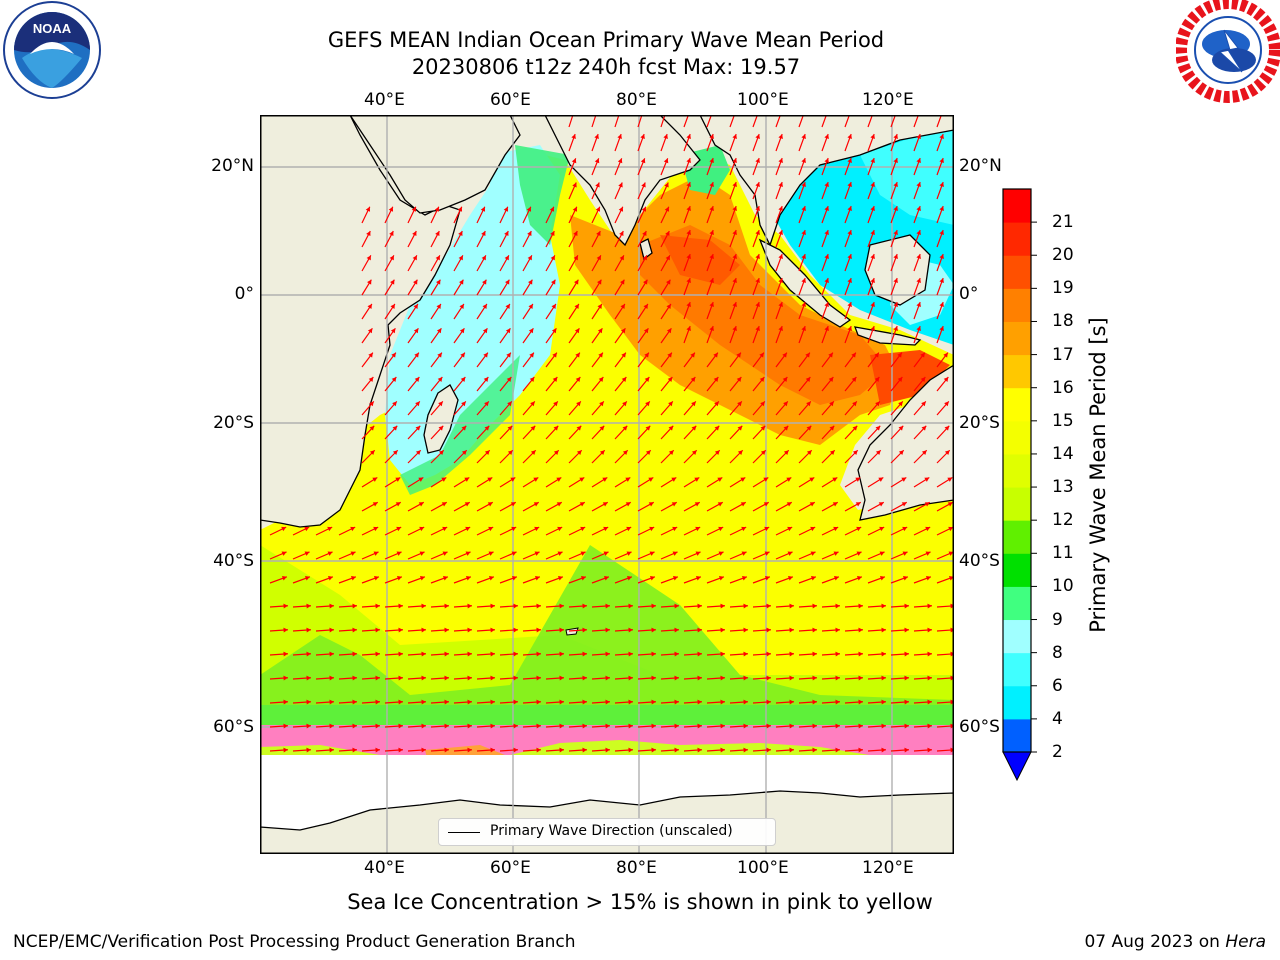 The height and width of the screenshot is (960, 1280). What do you see at coordinates (1057, 619) in the screenshot?
I see `colorbar-tick-label: 9` at bounding box center [1057, 619].